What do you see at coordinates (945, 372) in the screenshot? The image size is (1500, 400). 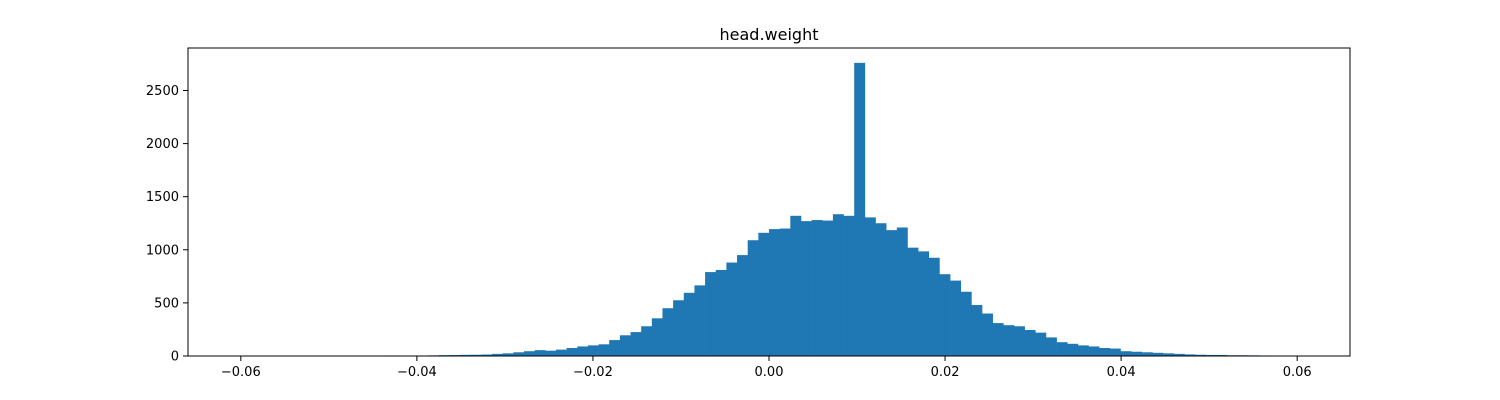 I see `x-tick-label: 0.02` at bounding box center [945, 372].